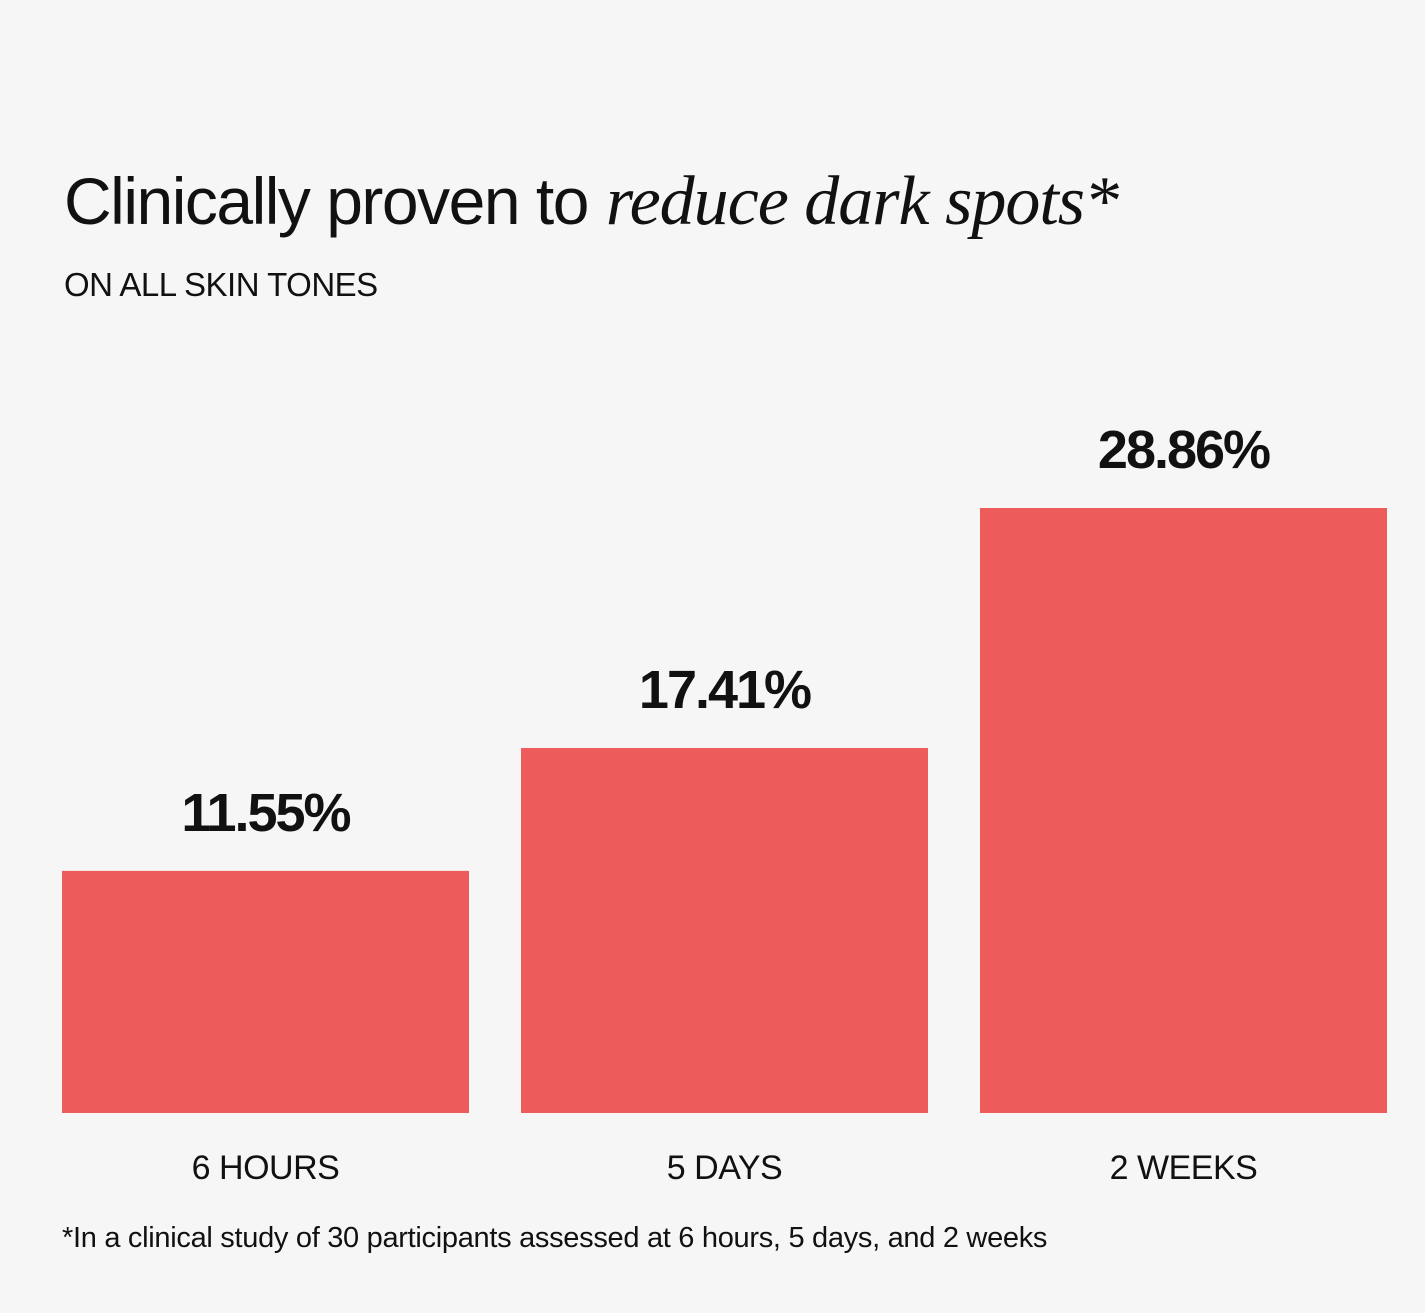  Describe the element at coordinates (265, 813) in the screenshot. I see `value-label: 11.55%` at that location.